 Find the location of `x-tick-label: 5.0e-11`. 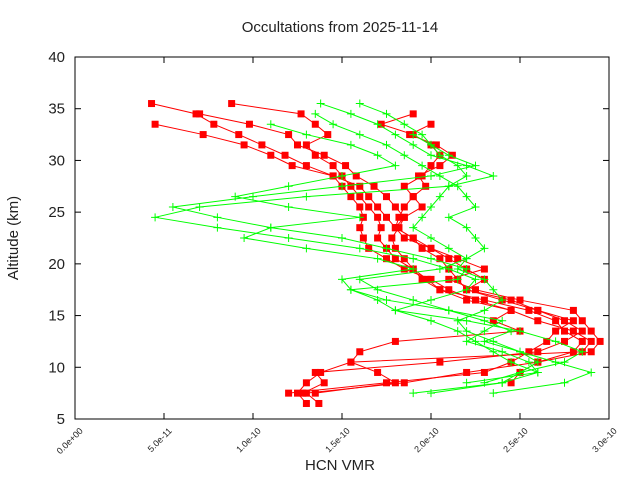

x-tick-label: 5.0e-11 is located at coordinates (160, 440).